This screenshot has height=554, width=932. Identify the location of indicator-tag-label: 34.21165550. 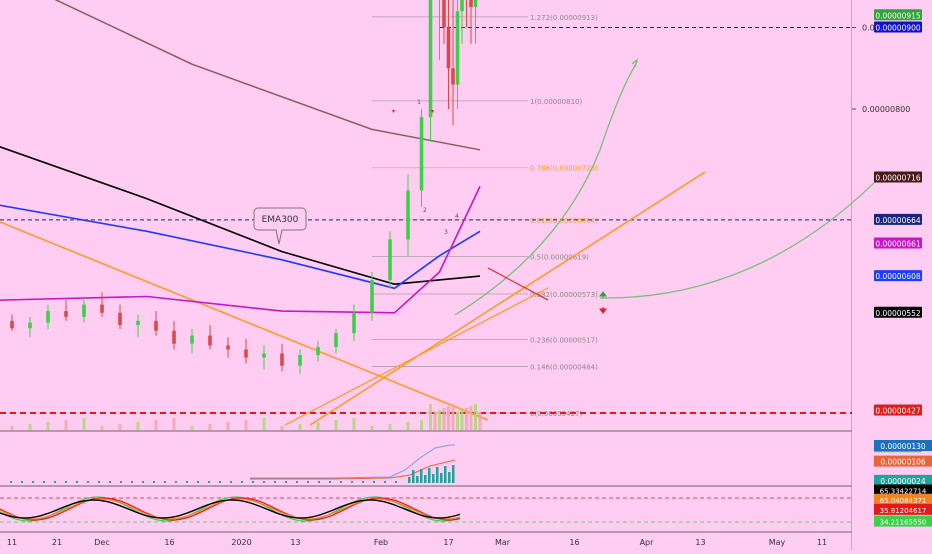
(903, 523).